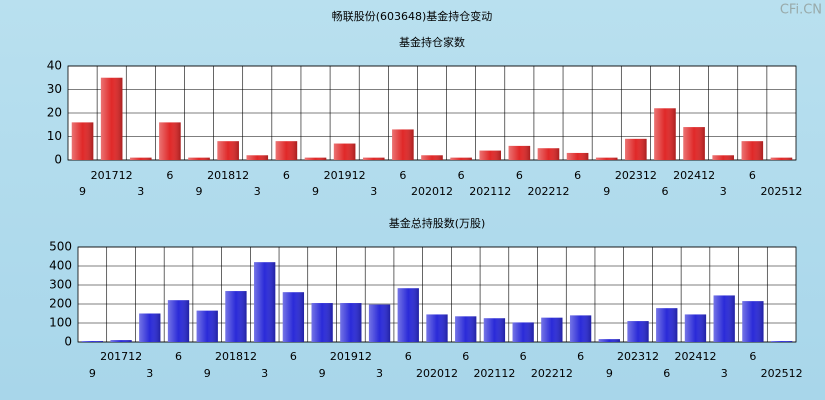 The image size is (825, 400). I want to click on y-tick-label: 20, so click(54, 113).